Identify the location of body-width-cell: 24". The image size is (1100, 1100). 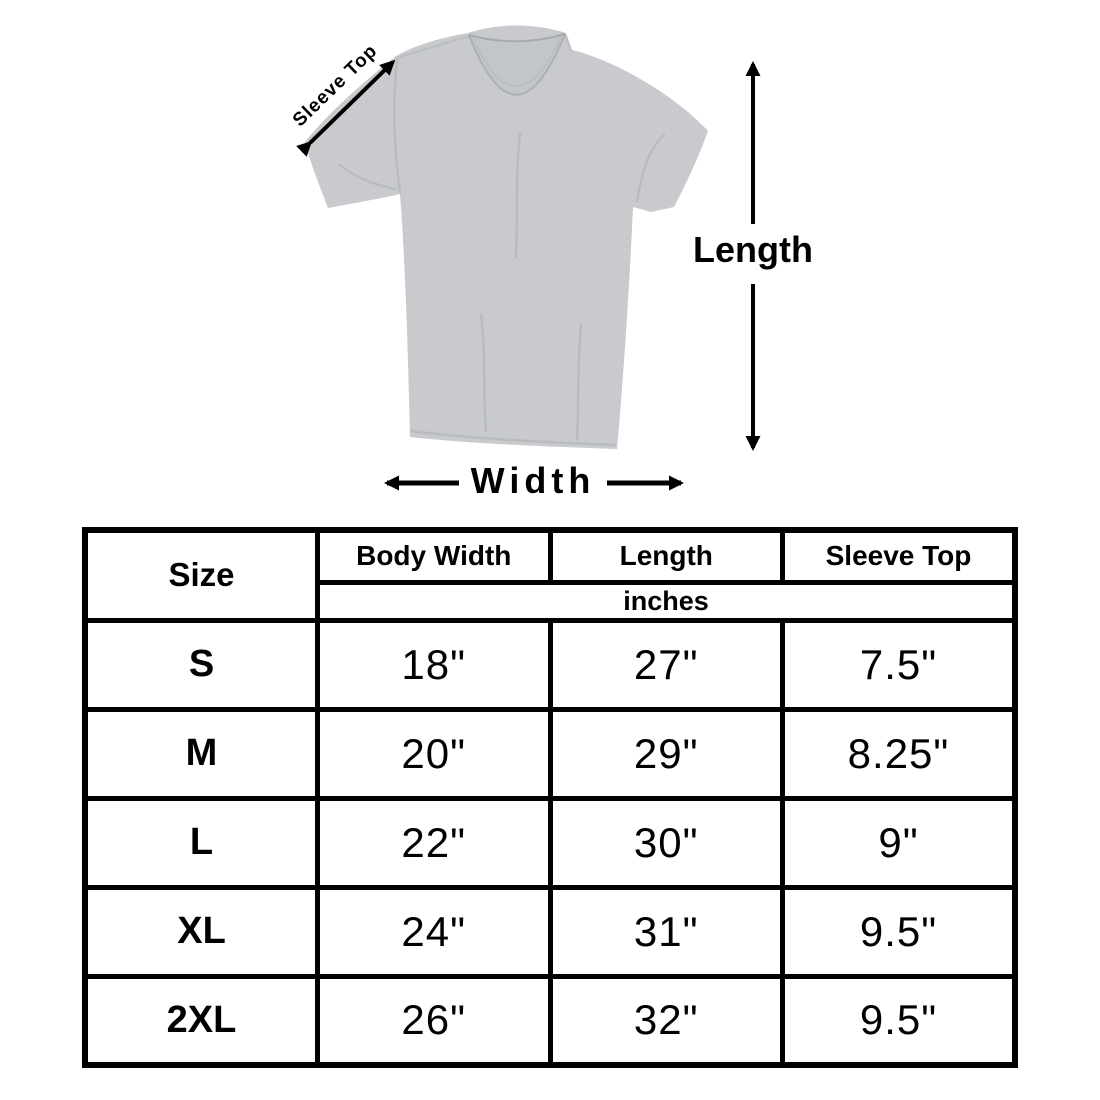
(434, 931).